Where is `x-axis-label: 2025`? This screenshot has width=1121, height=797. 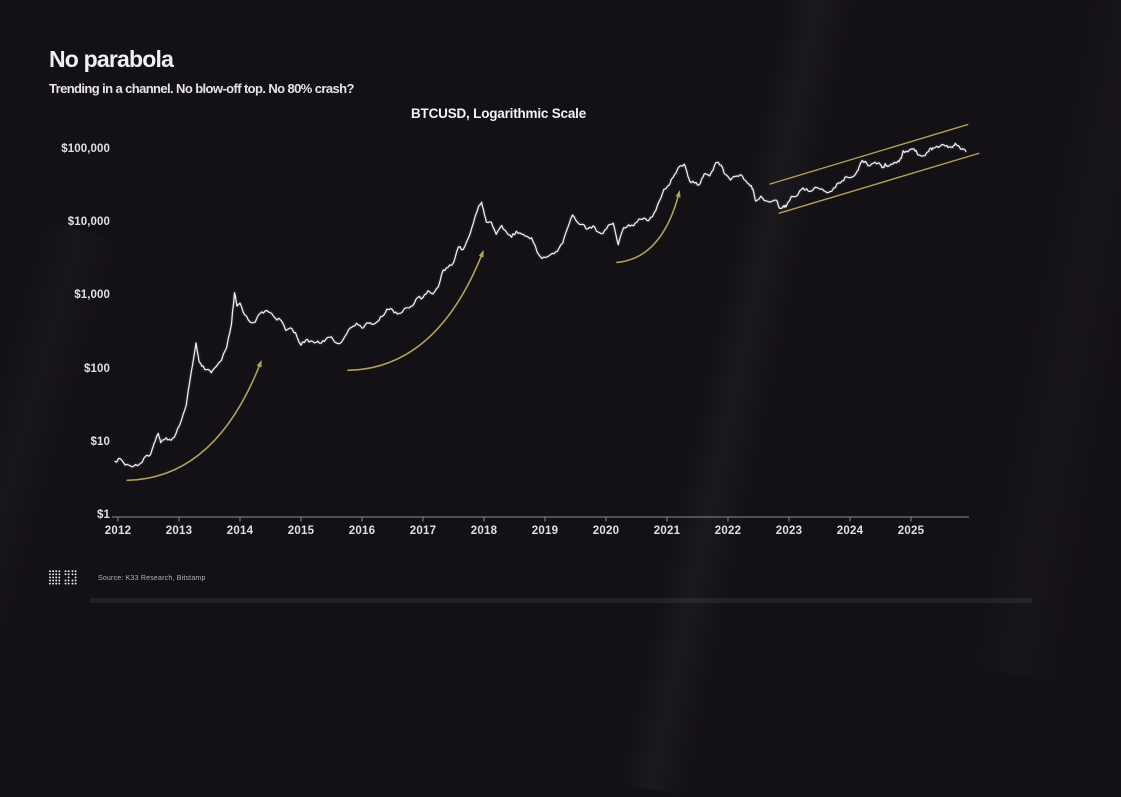
x-axis-label: 2025 is located at coordinates (911, 531).